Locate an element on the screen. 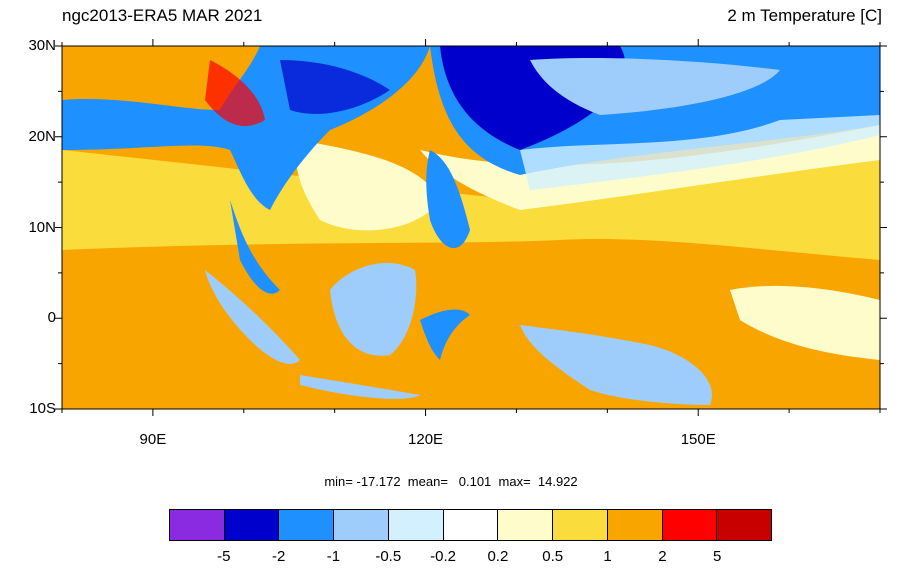 This screenshot has width=902, height=573. colorbar-label: 0.5 is located at coordinates (553, 556).